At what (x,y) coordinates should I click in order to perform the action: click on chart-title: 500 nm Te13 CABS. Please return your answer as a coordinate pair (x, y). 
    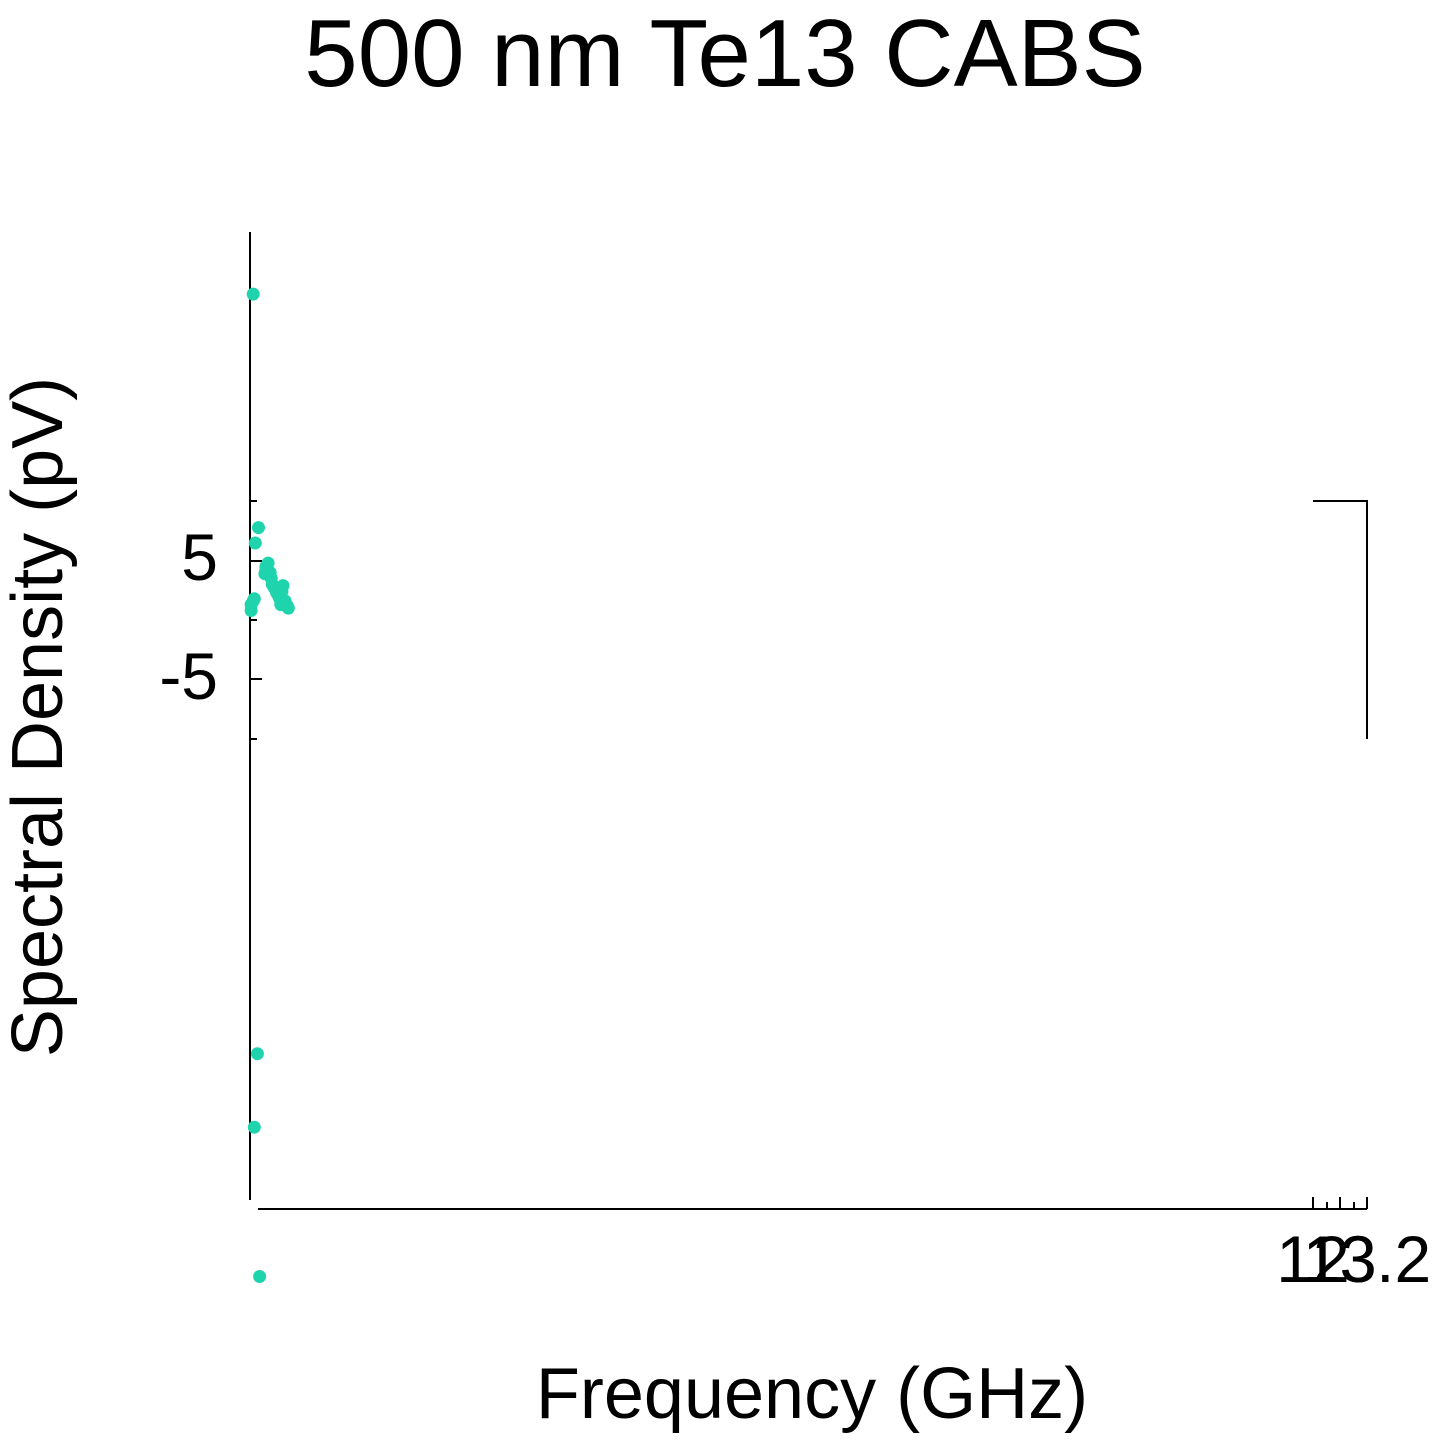
    Looking at the image, I should click on (724, 53).